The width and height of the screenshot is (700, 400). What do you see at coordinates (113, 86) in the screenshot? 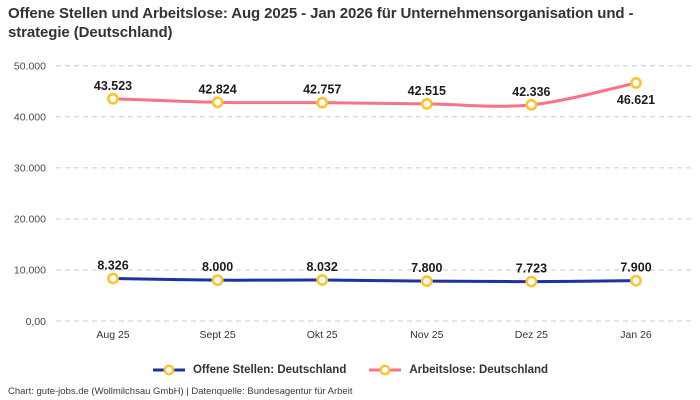
I see `data-point-label: 43.523` at bounding box center [113, 86].